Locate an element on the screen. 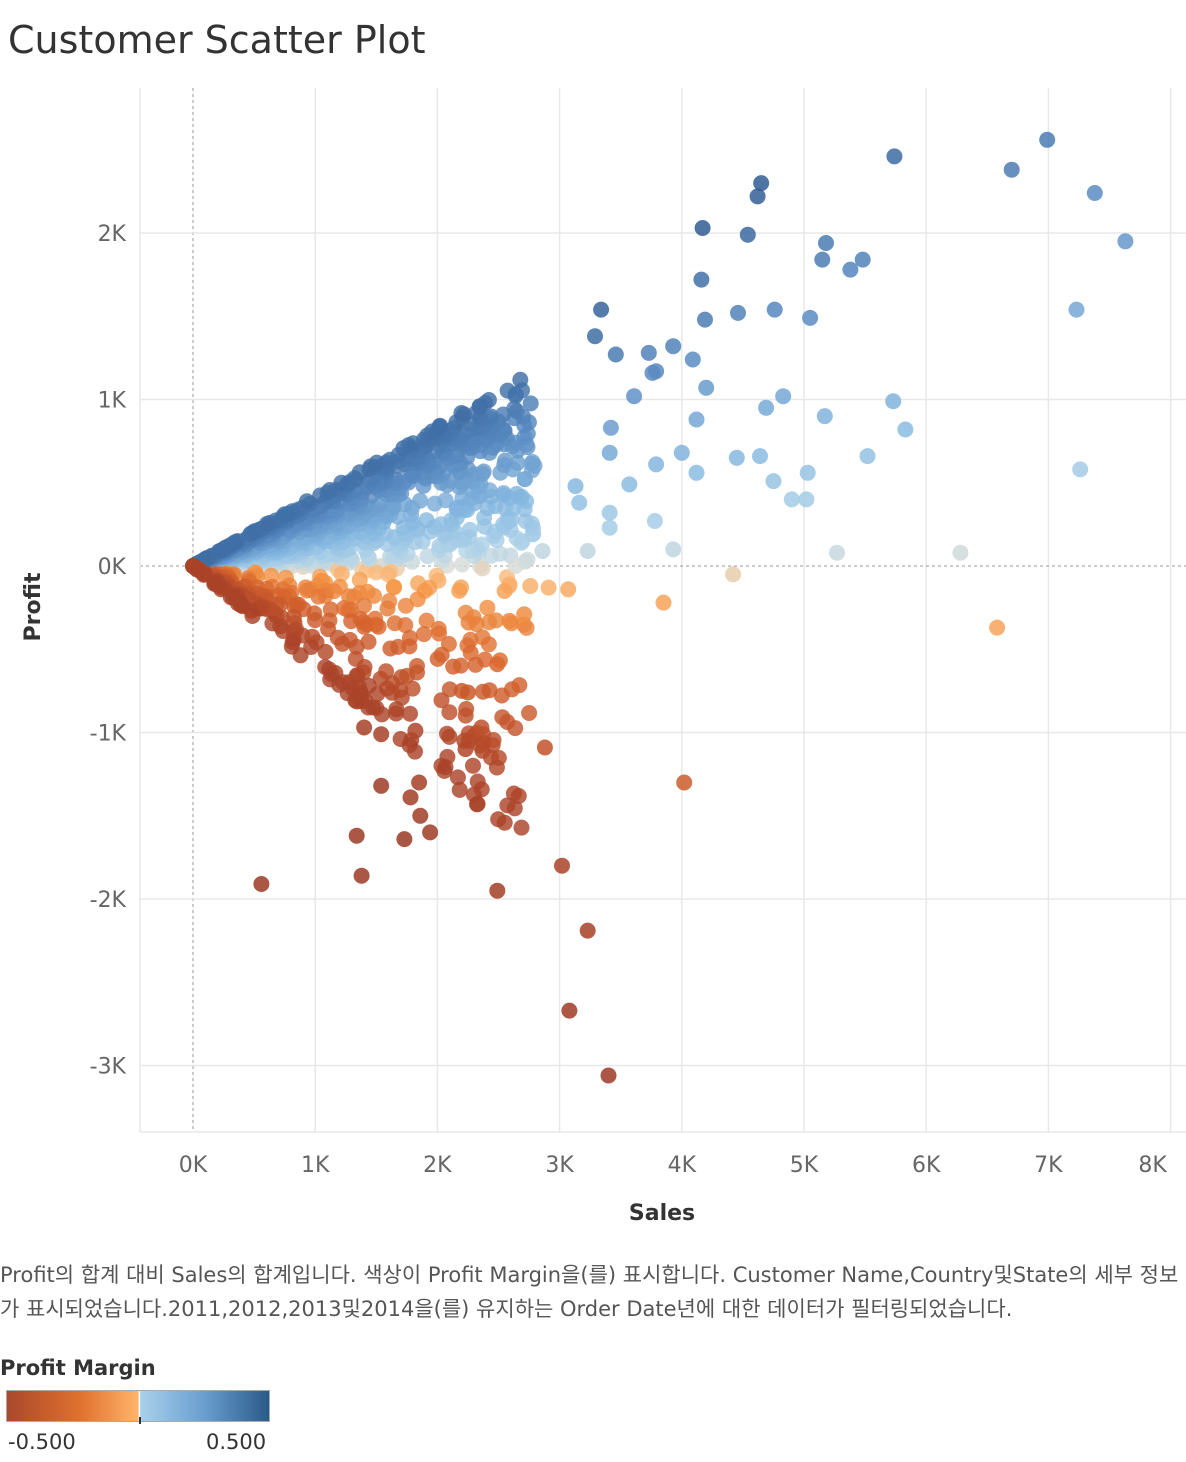  x-tick-label: 5K is located at coordinates (804, 1165).